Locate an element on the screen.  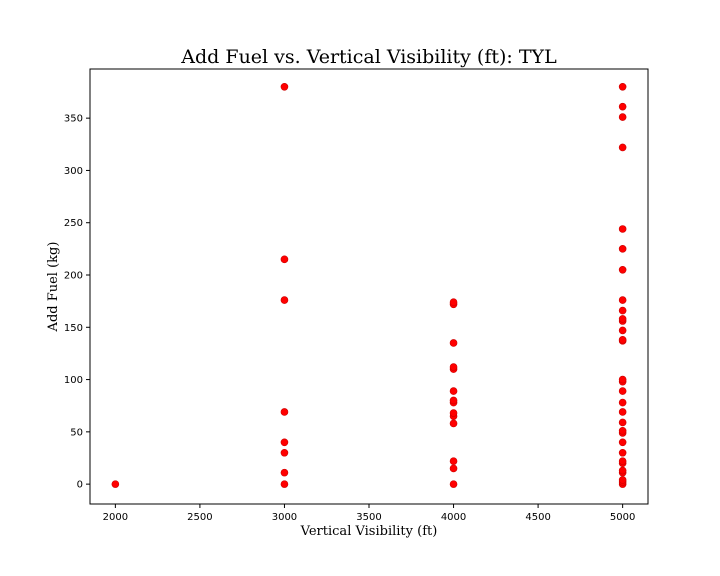
x-tick-label: 2500 is located at coordinates (199, 517).